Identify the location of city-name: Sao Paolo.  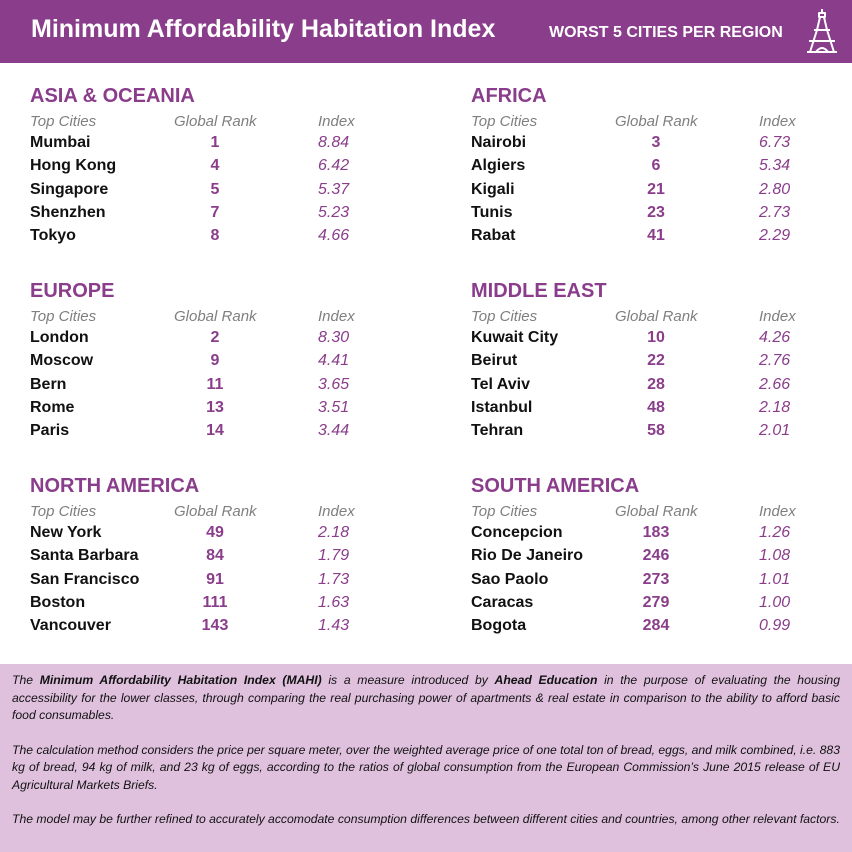
(510, 579).